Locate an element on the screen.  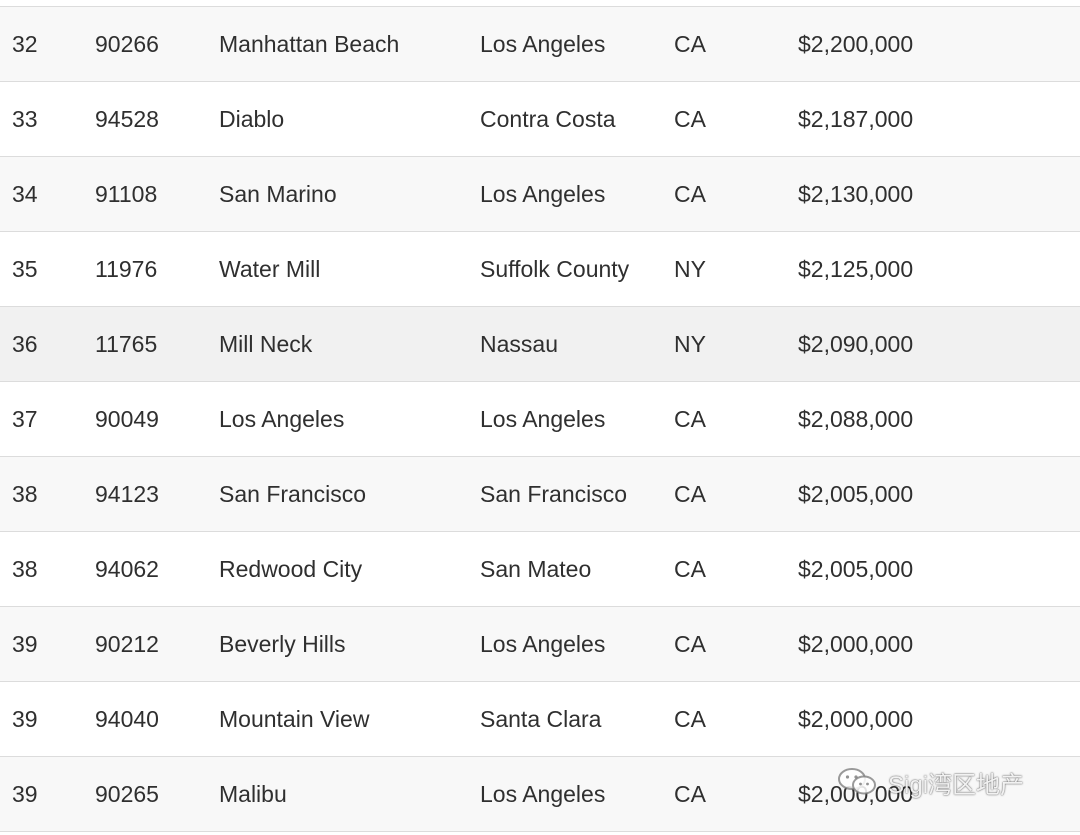
city-cell: Diablo is located at coordinates (252, 119).